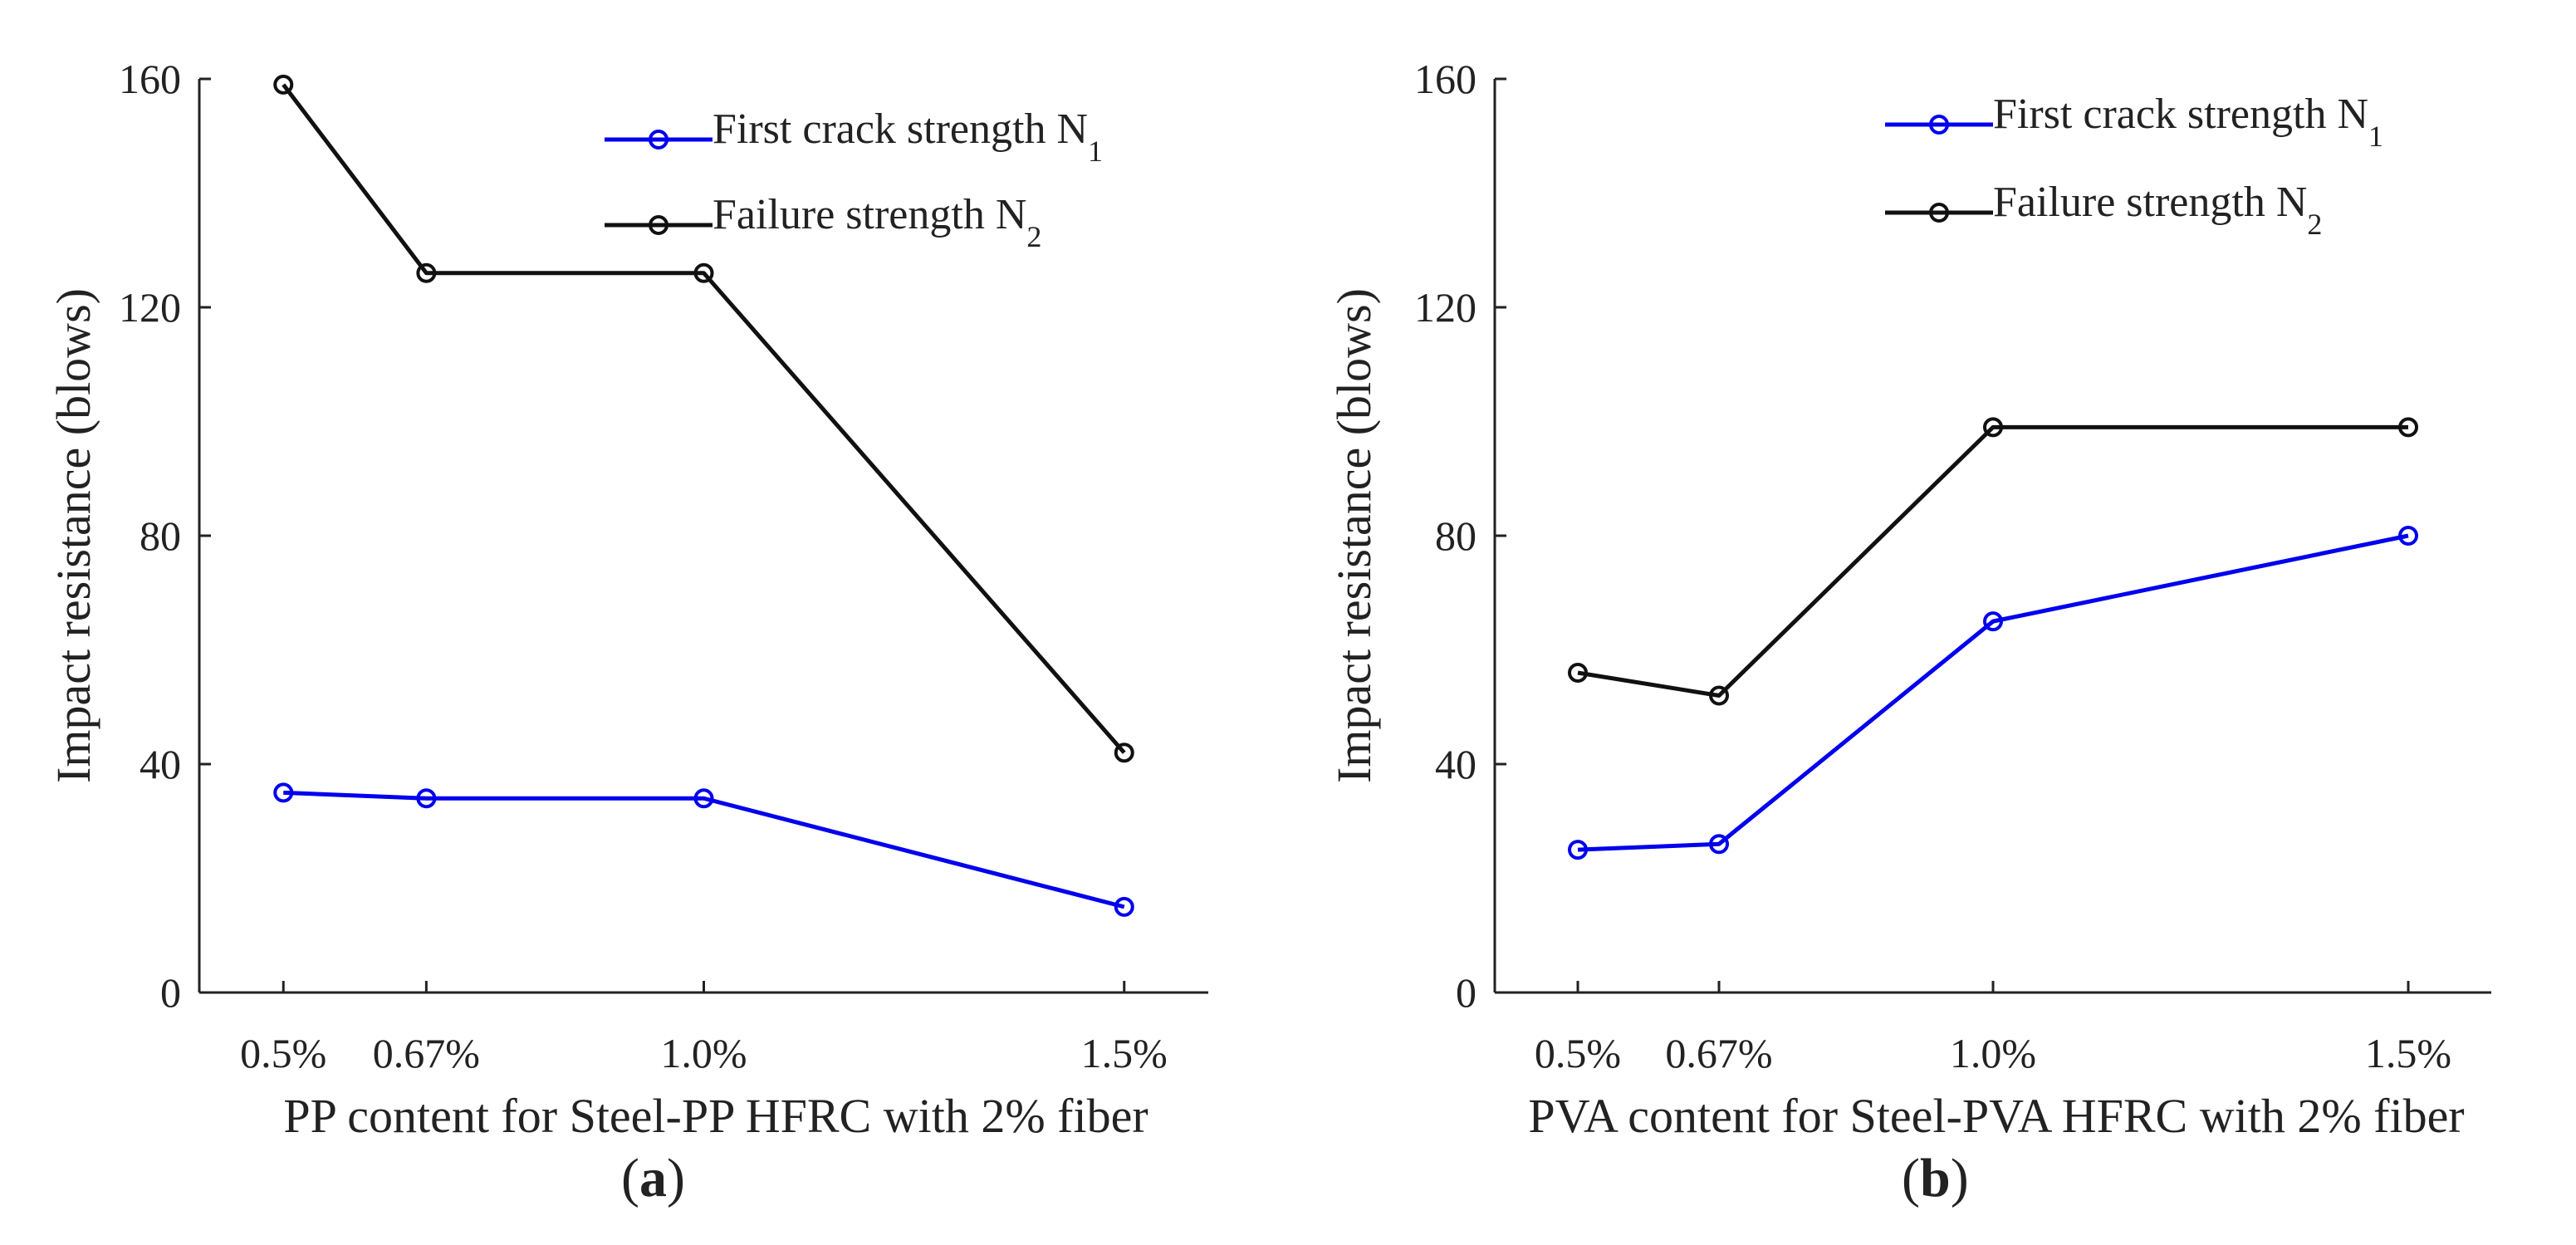 Image resolution: width=2576 pixels, height=1245 pixels. I want to click on panel-label-letter: b, so click(1935, 1178).